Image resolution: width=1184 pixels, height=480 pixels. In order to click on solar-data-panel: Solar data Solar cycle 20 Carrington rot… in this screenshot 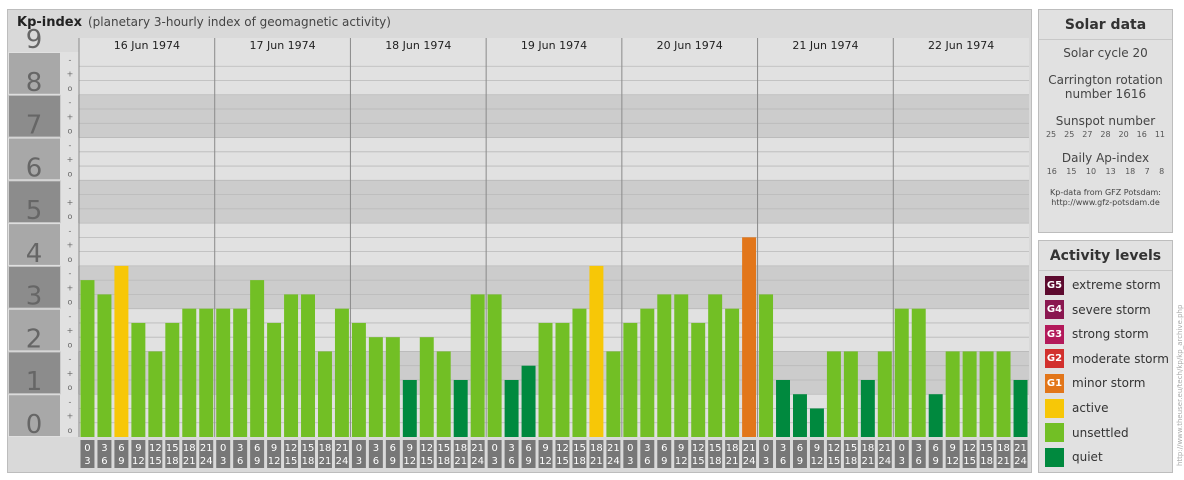, I will do `click(1105, 121)`.